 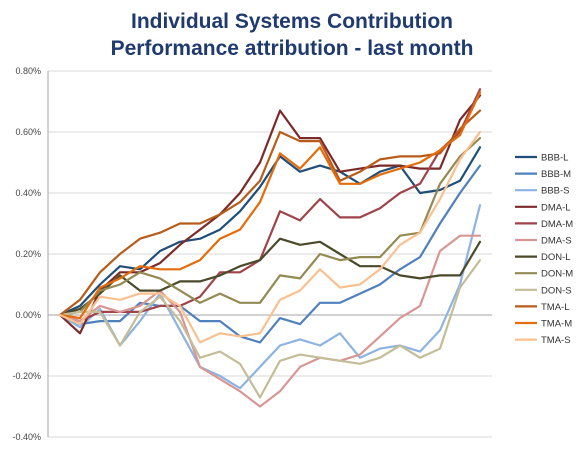 What do you see at coordinates (28, 193) in the screenshot?
I see `y-tick-label: 0.40%` at bounding box center [28, 193].